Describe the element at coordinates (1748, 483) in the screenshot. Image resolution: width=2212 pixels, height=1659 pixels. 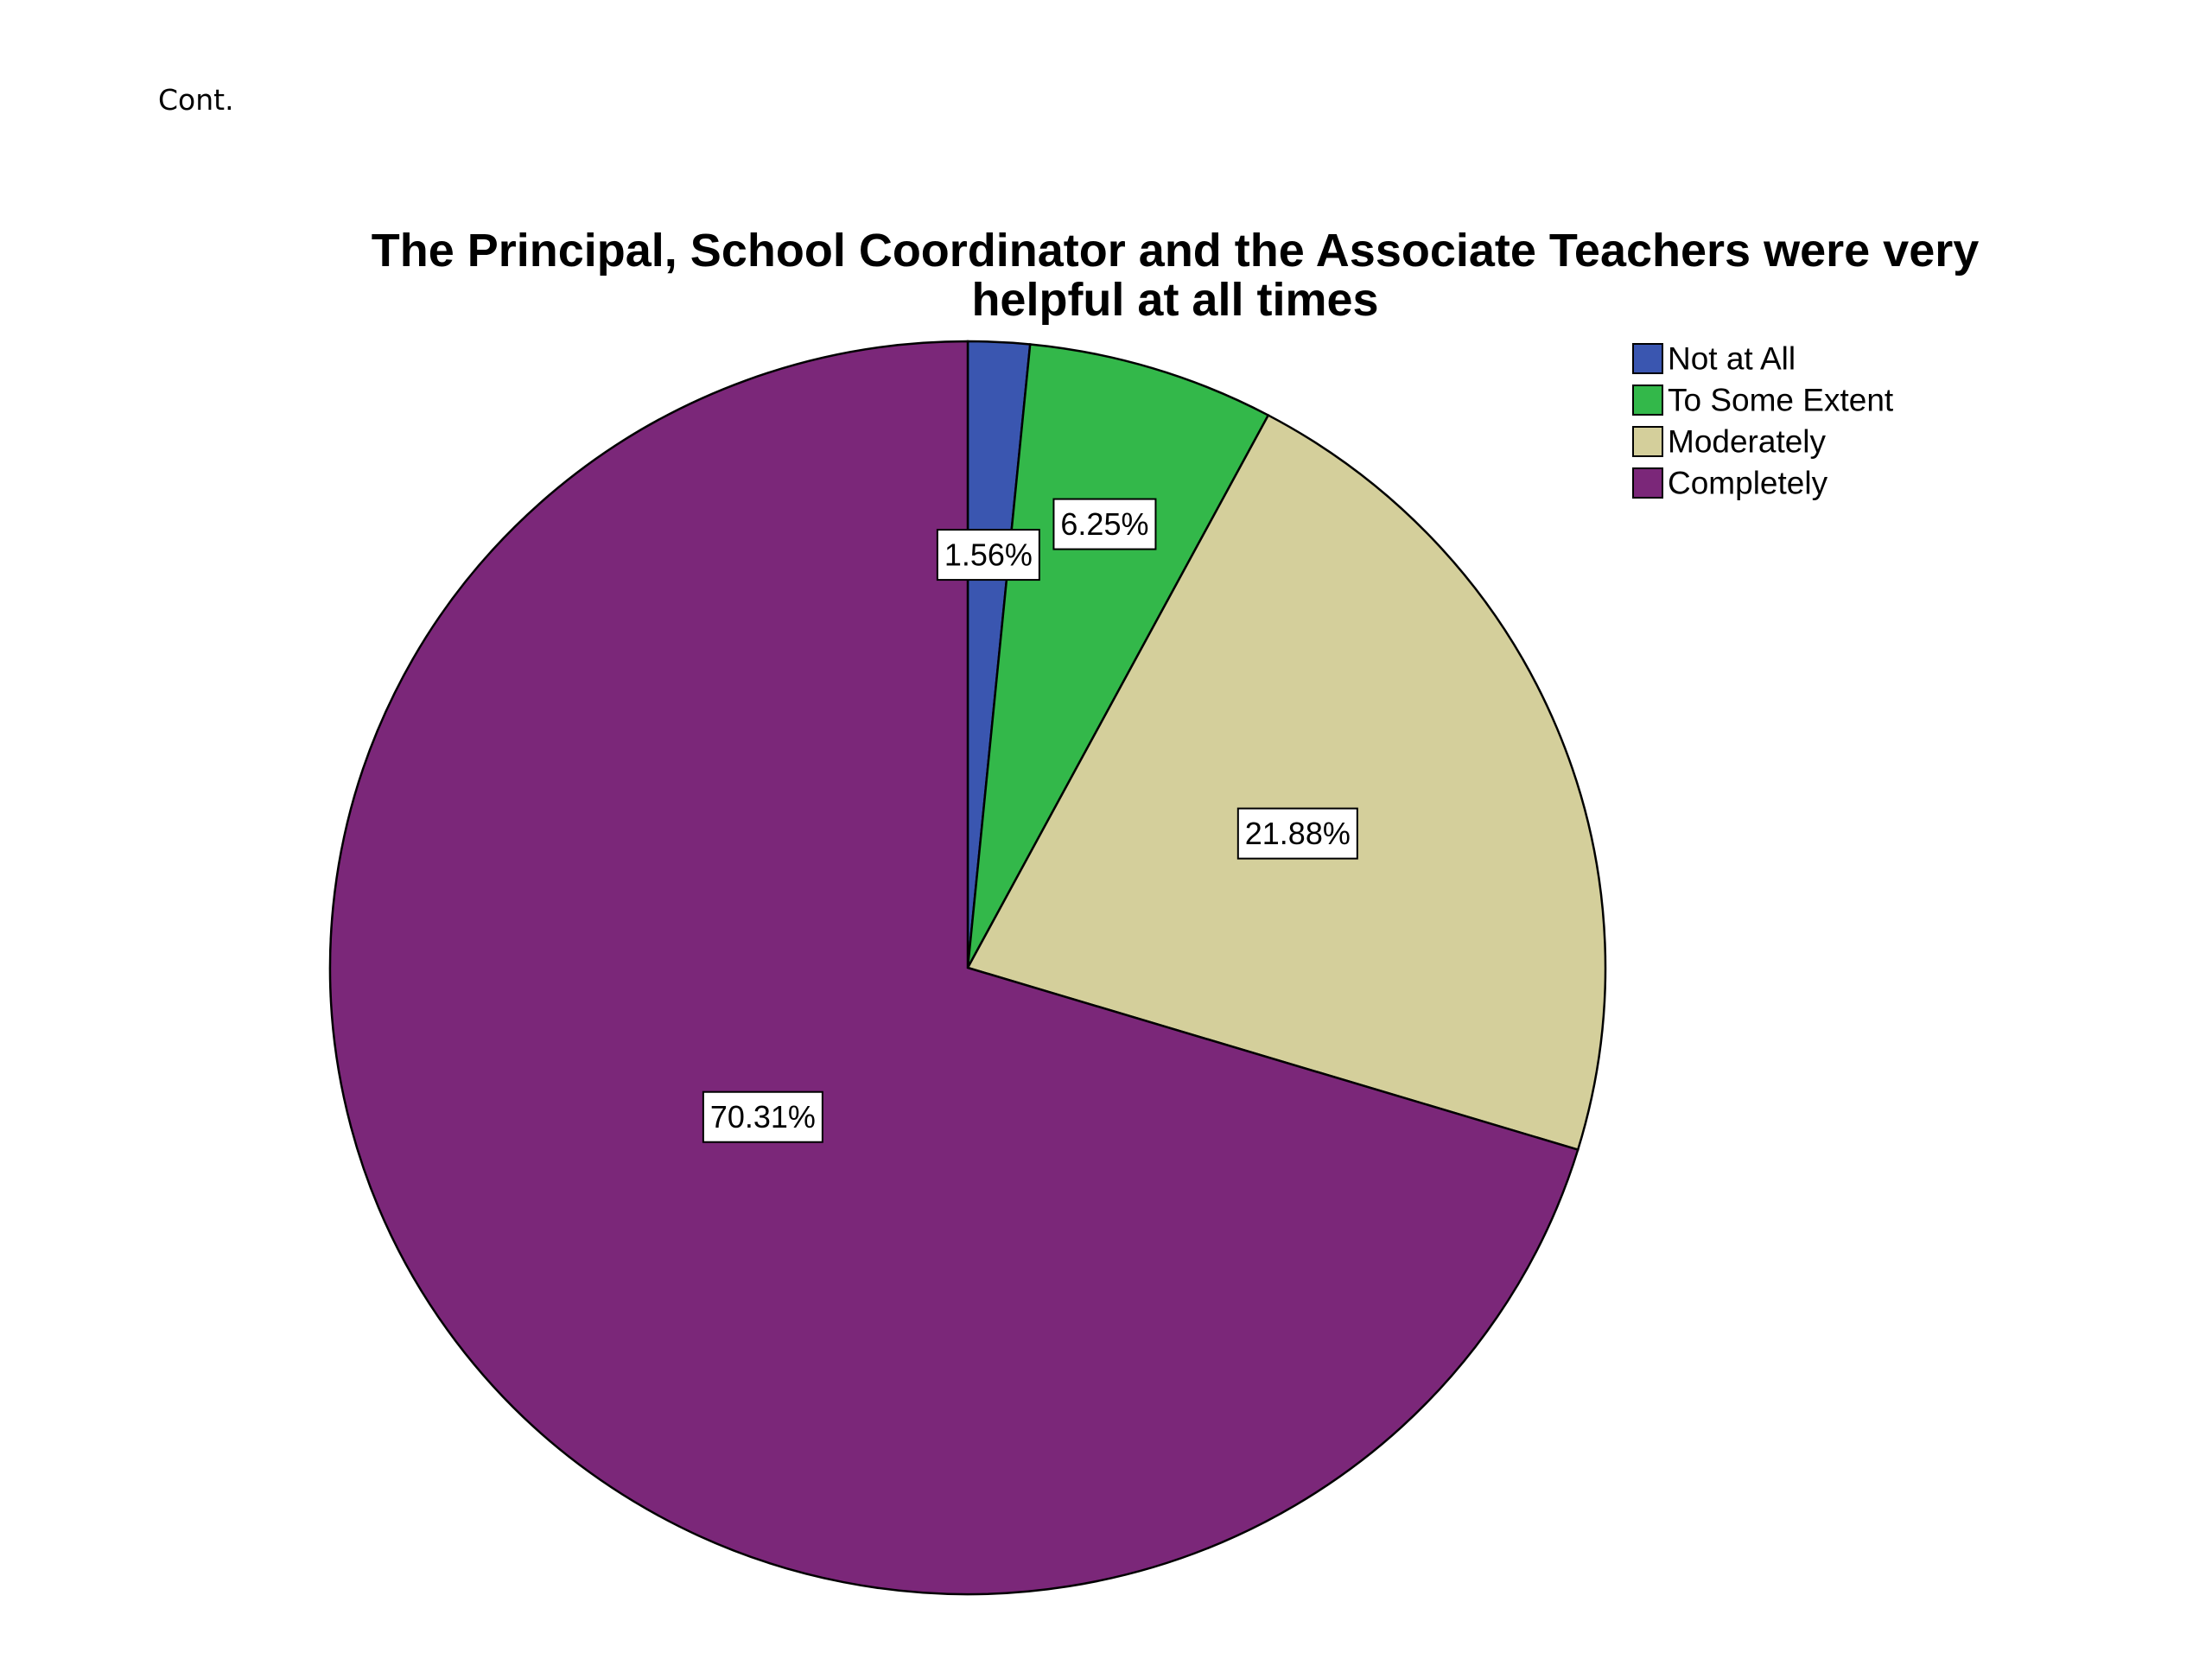
I see `legend-label: Completely` at that location.